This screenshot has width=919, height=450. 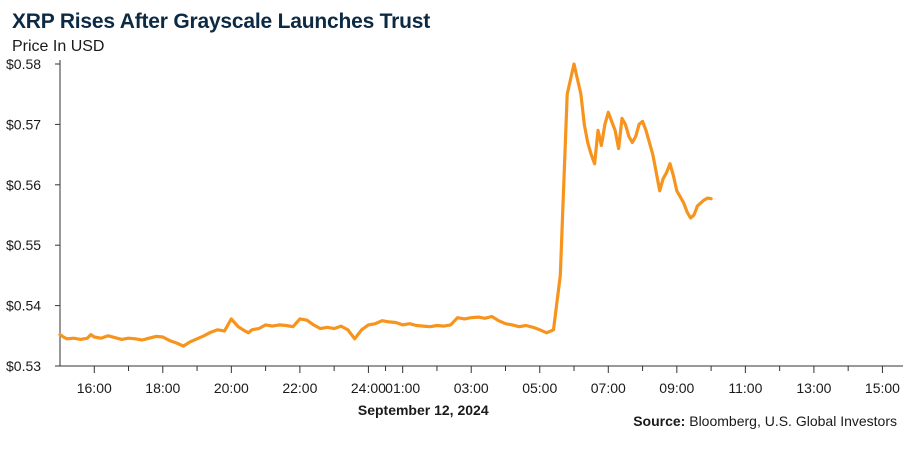 What do you see at coordinates (471, 388) in the screenshot?
I see `x-tick-label: 03:00` at bounding box center [471, 388].